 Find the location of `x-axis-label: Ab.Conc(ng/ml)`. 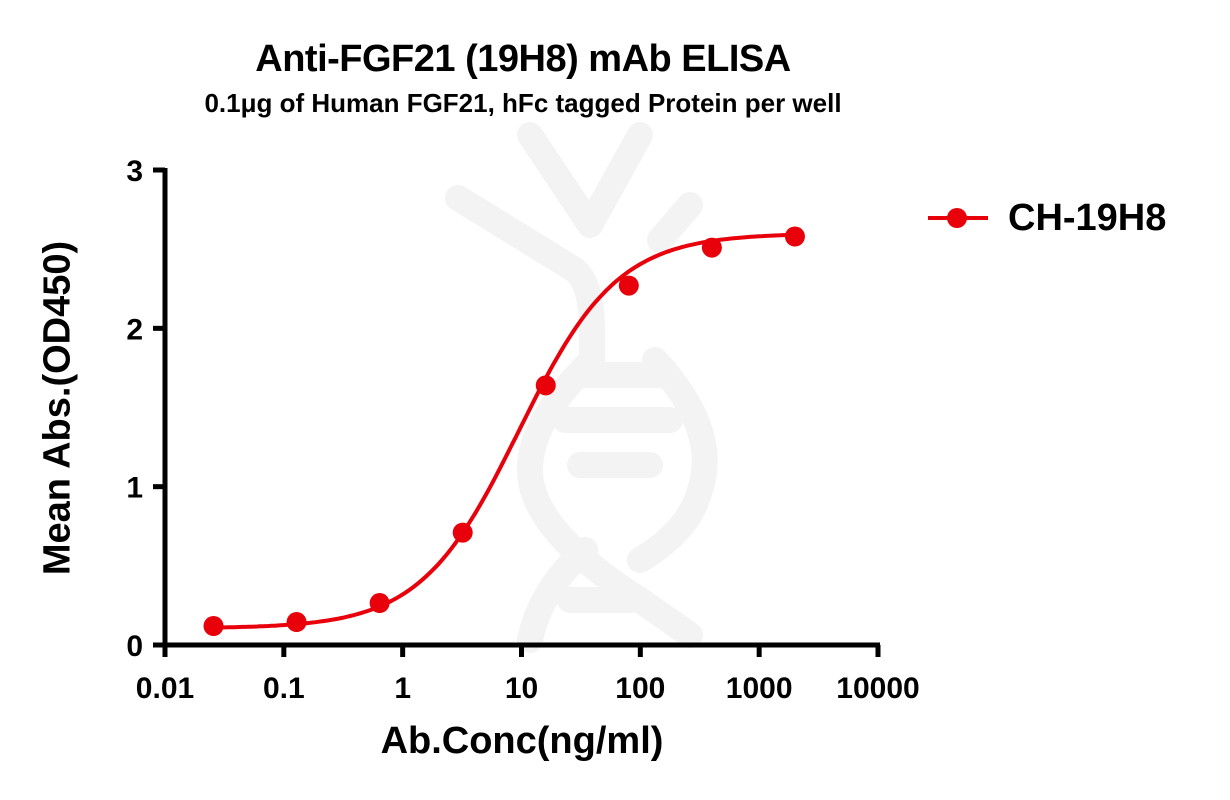

x-axis-label: Ab.Conc(ng/ml) is located at coordinates (522, 741).